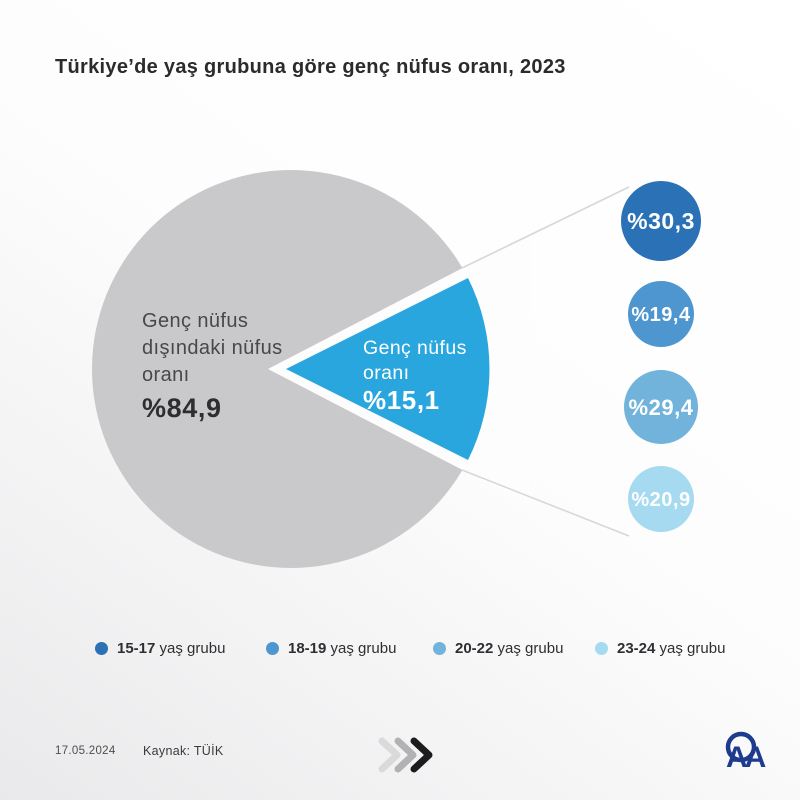 The height and width of the screenshot is (800, 800). Describe the element at coordinates (195, 321) in the screenshot. I see `outer-label-line1: Genç nüfus` at that location.